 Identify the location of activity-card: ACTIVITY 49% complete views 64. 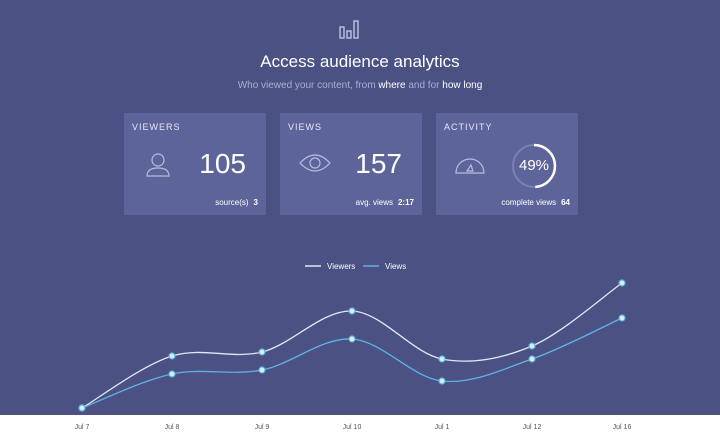
(507, 164).